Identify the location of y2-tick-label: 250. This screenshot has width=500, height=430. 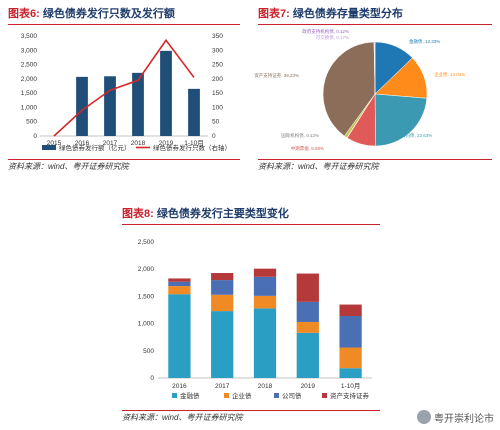
(217, 65).